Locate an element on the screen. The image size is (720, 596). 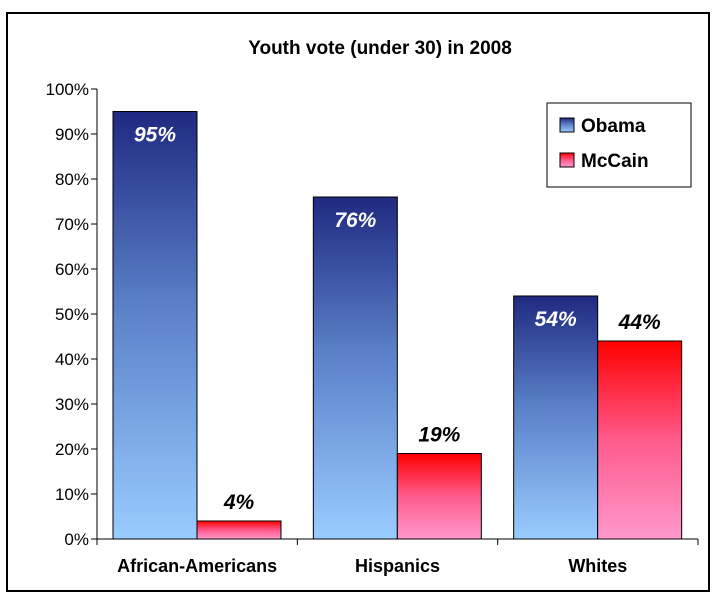
legend-label: McCain is located at coordinates (615, 161).